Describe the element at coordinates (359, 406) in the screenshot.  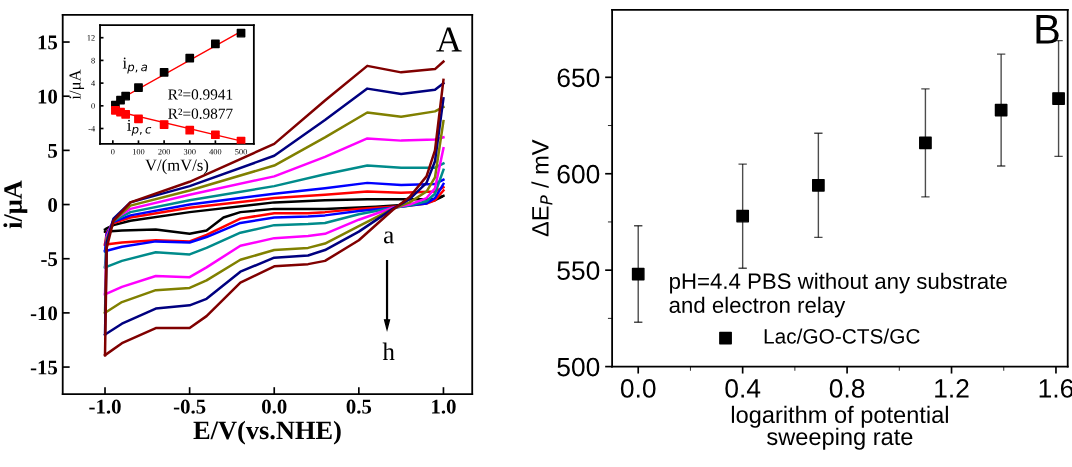
I see `x-tick-label: 0.5` at that location.